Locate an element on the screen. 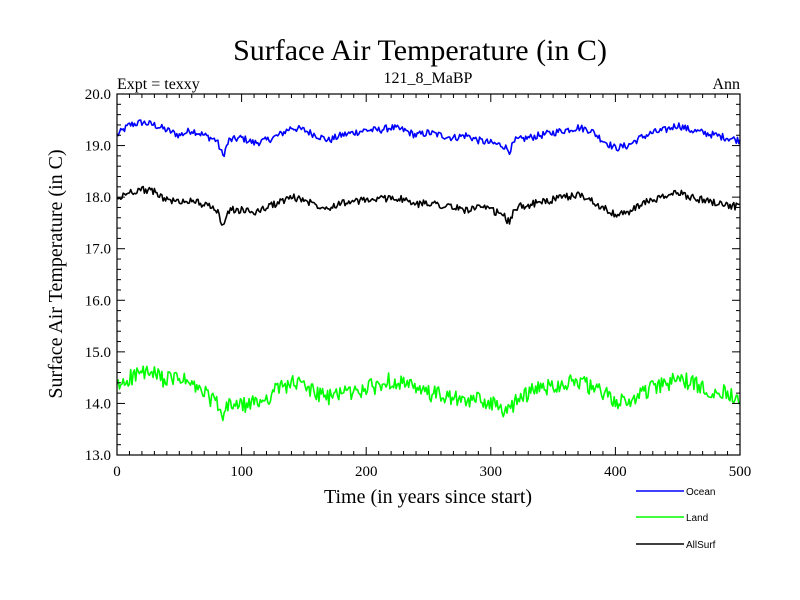 The width and height of the screenshot is (800, 600). legend-label-allsurf: AllSurf is located at coordinates (701, 545).